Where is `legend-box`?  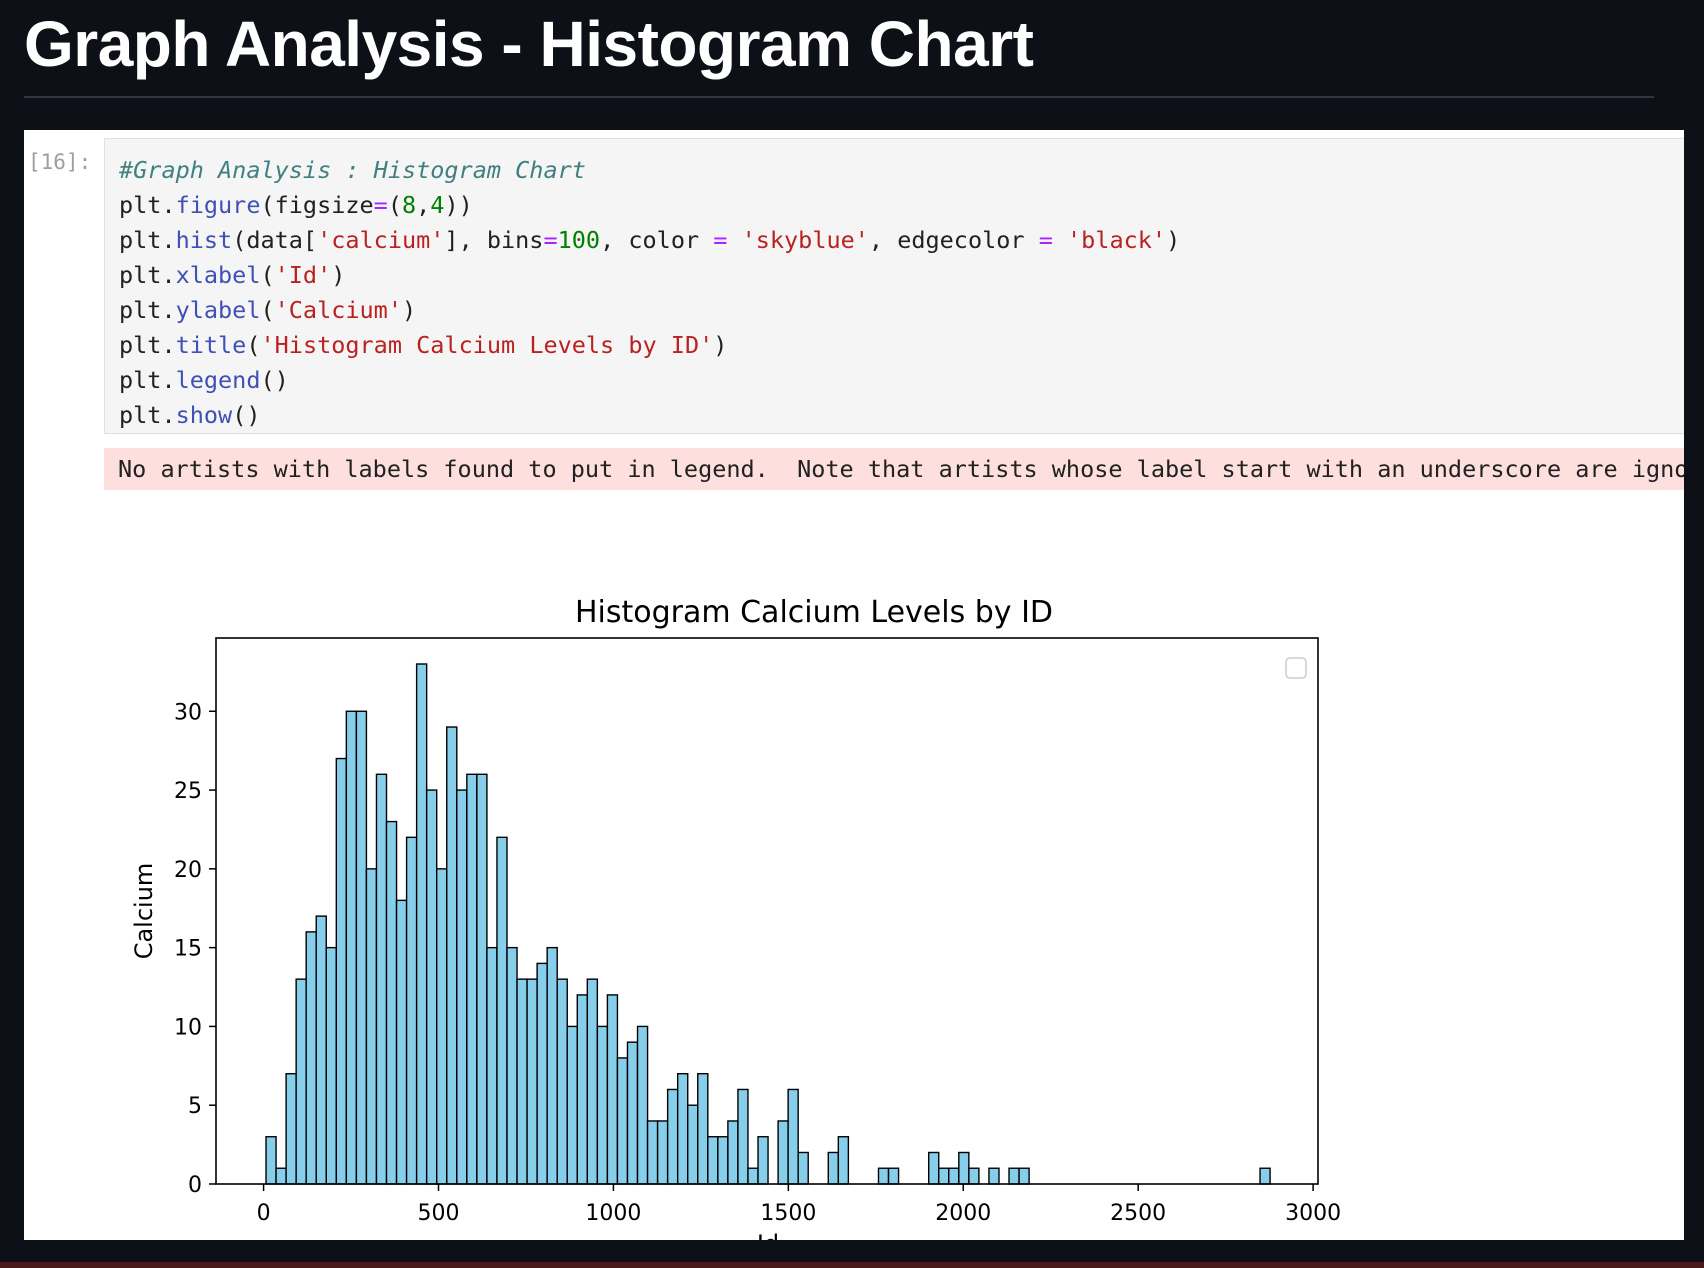
legend-box is located at coordinates (1296, 668).